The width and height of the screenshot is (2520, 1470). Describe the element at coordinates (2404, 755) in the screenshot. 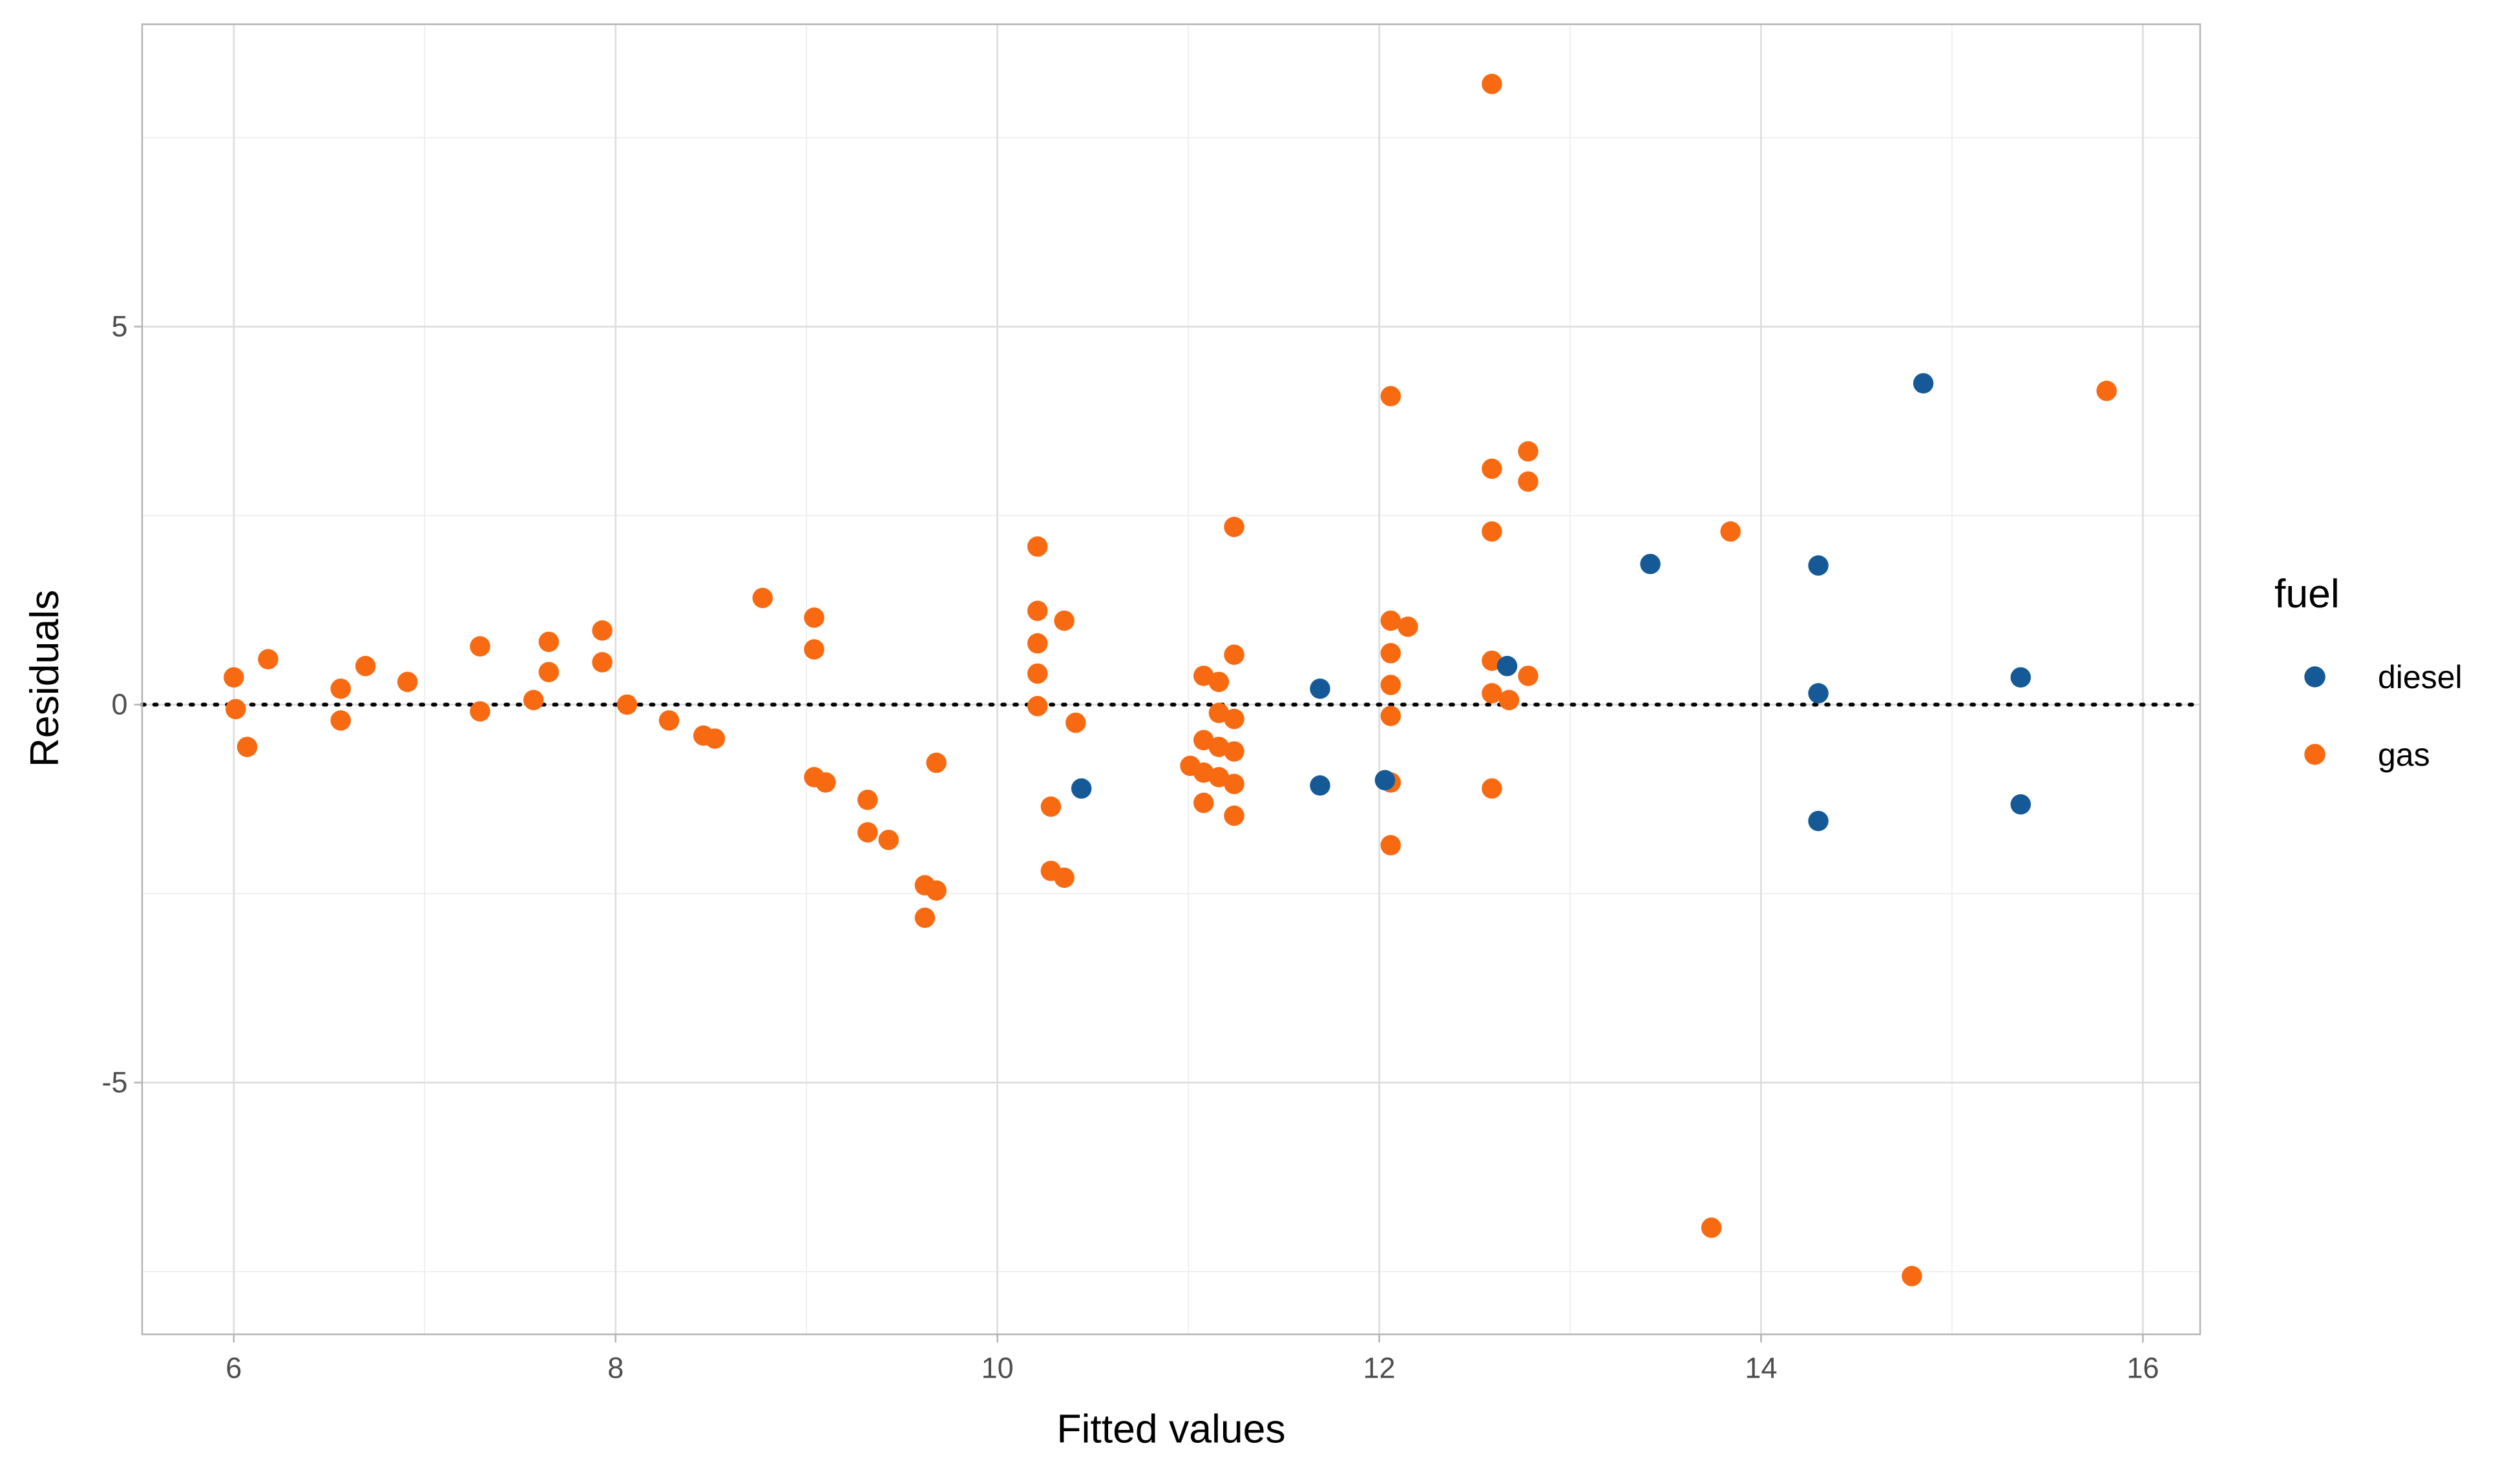

I see `legend-label-gas: gas` at that location.